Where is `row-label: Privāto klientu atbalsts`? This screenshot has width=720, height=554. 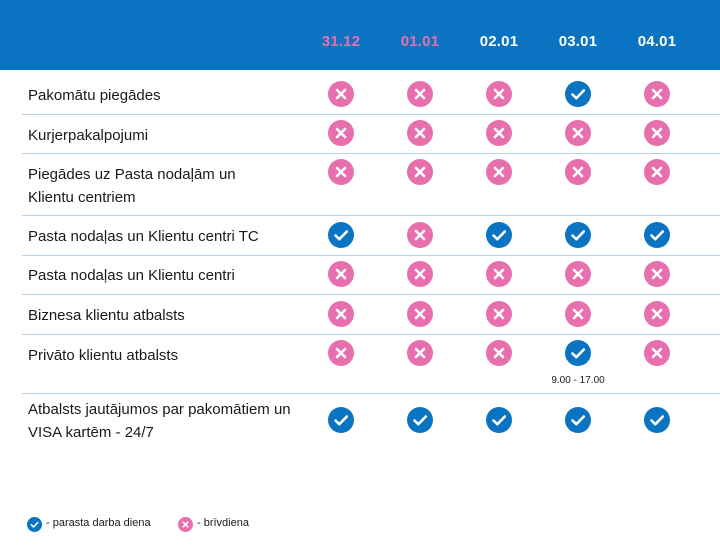
row-label: Privāto klientu atbalsts is located at coordinates (103, 355).